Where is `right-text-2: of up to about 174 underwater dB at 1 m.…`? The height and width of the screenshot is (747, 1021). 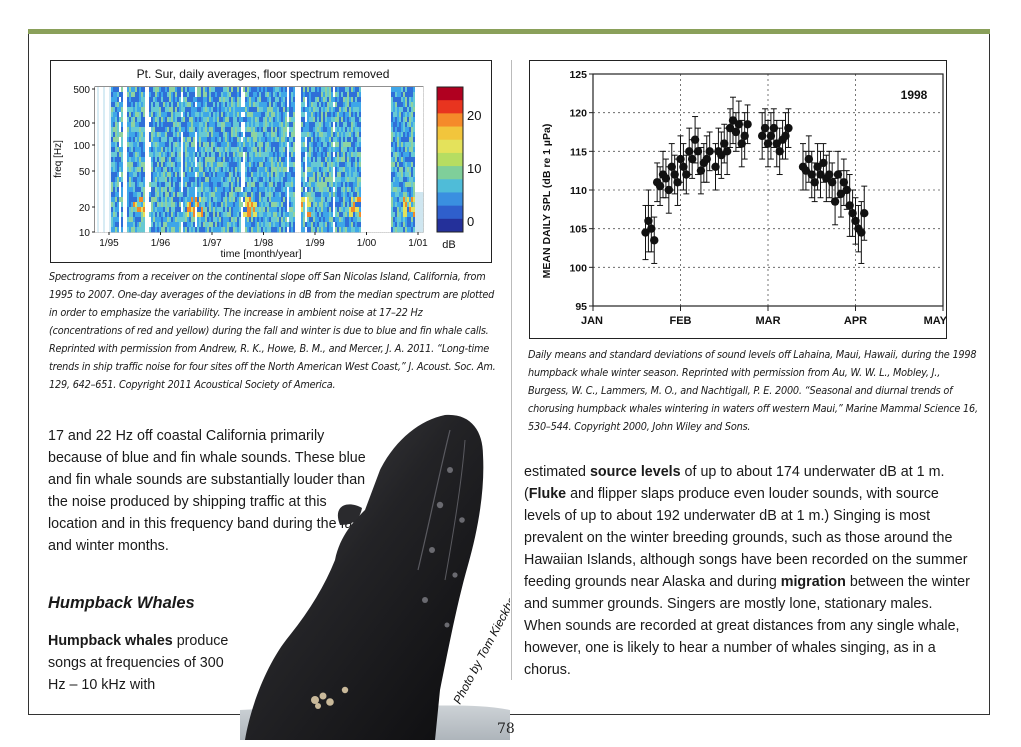 right-text-2: of up to about 174 underwater dB at 1 m.… is located at coordinates (734, 483).